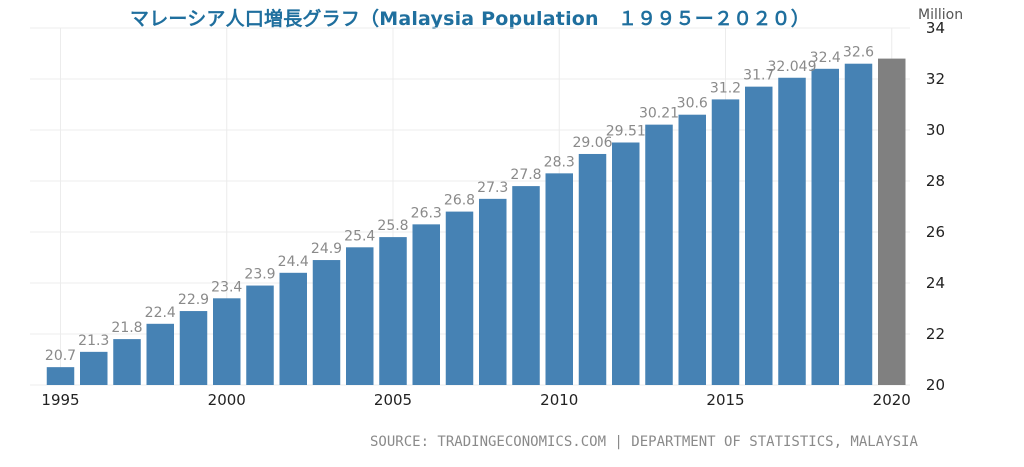 The height and width of the screenshot is (467, 1024). What do you see at coordinates (692, 249) in the screenshot?
I see `bar-2014` at bounding box center [692, 249].